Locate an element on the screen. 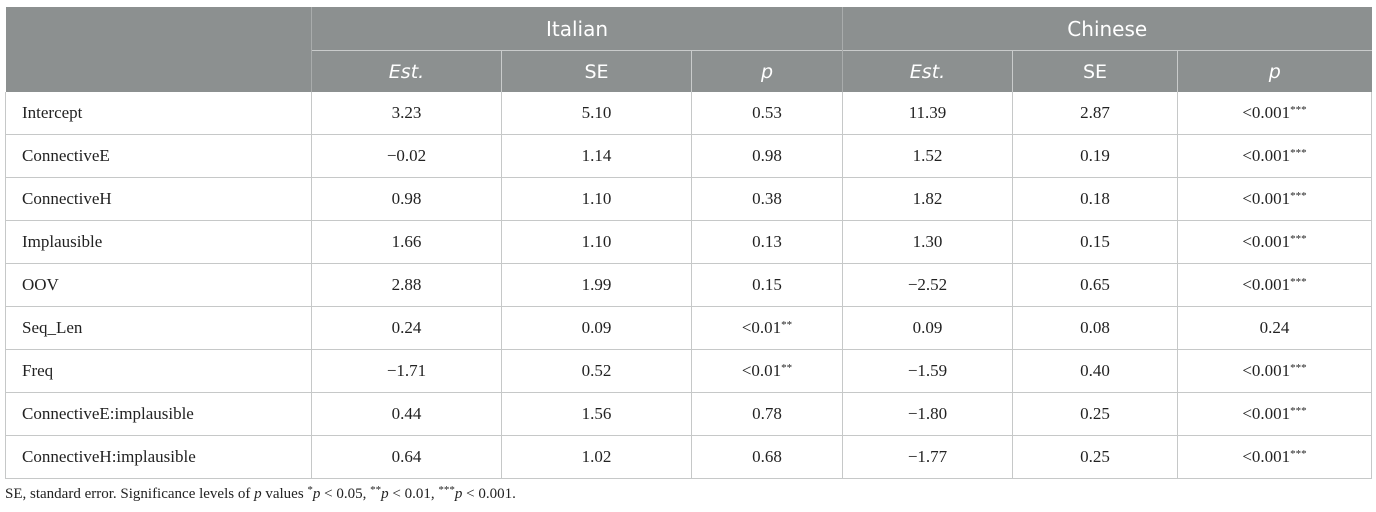 This screenshot has height=512, width=1376. cell-chinese-est: −1.59 is located at coordinates (927, 371).